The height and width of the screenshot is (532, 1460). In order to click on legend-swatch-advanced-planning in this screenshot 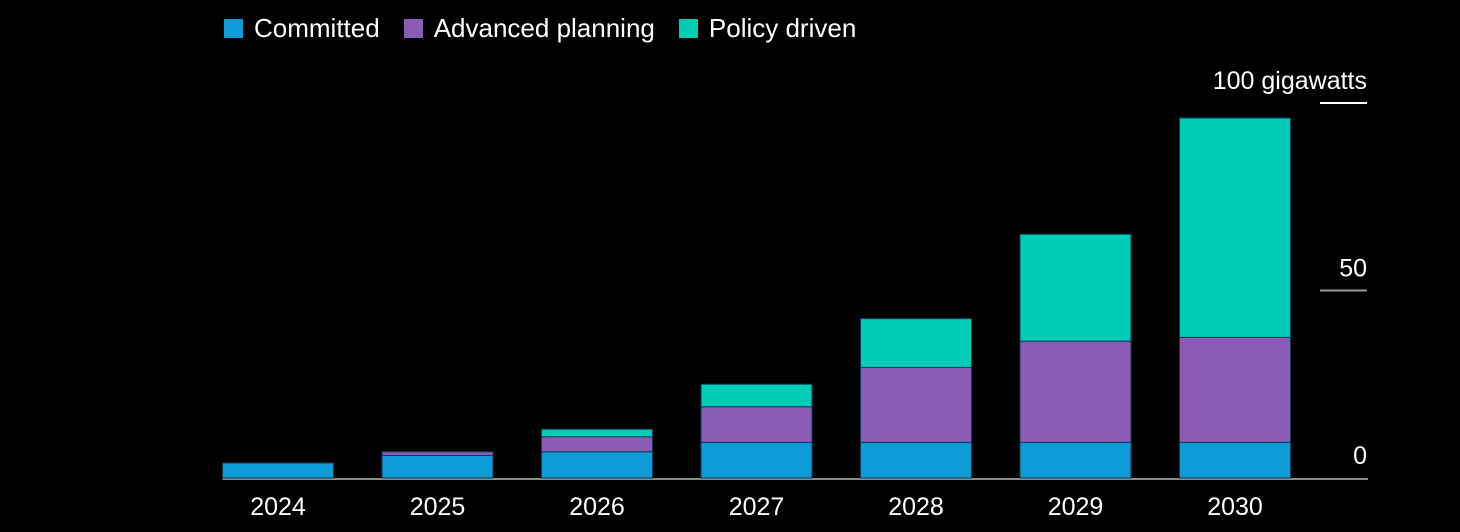, I will do `click(413, 28)`.